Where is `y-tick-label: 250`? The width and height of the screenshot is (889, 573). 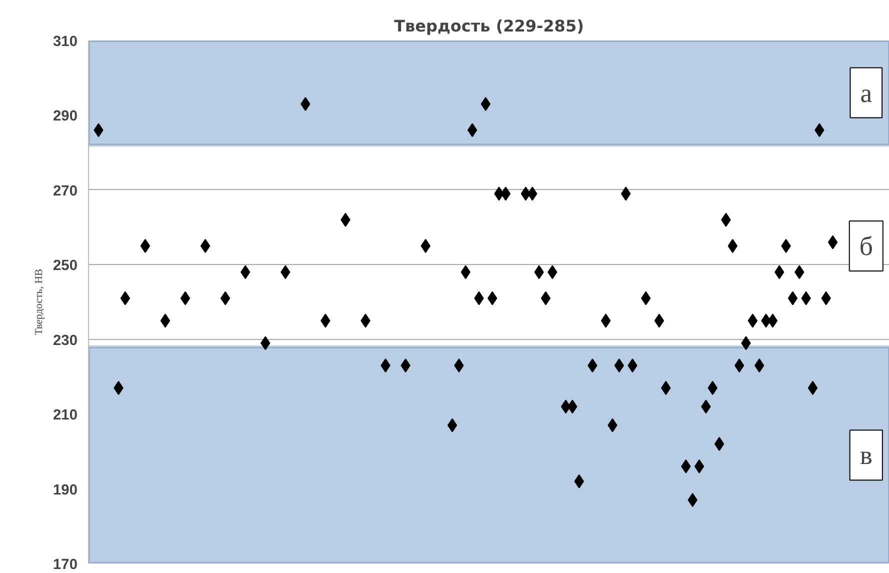
y-tick-label: 250 is located at coordinates (65, 266).